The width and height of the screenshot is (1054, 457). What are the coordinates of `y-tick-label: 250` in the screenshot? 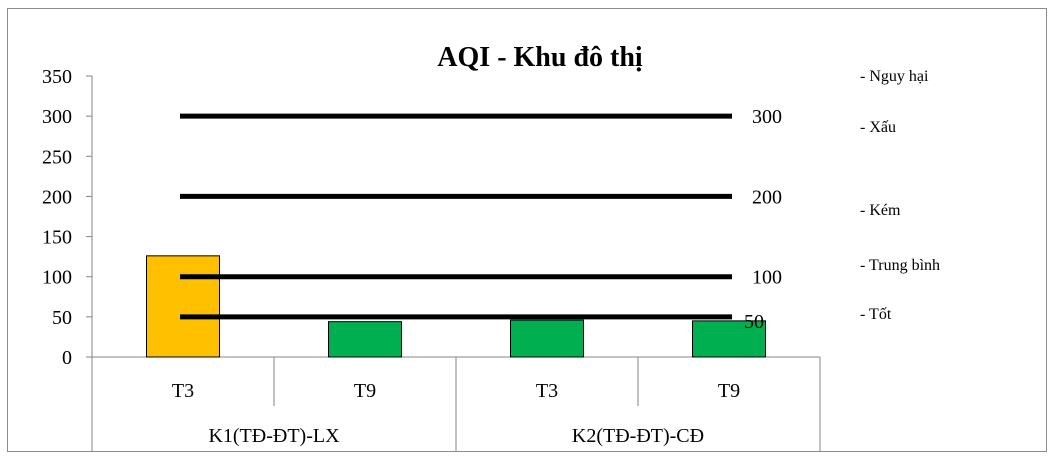 It's located at (57, 157).